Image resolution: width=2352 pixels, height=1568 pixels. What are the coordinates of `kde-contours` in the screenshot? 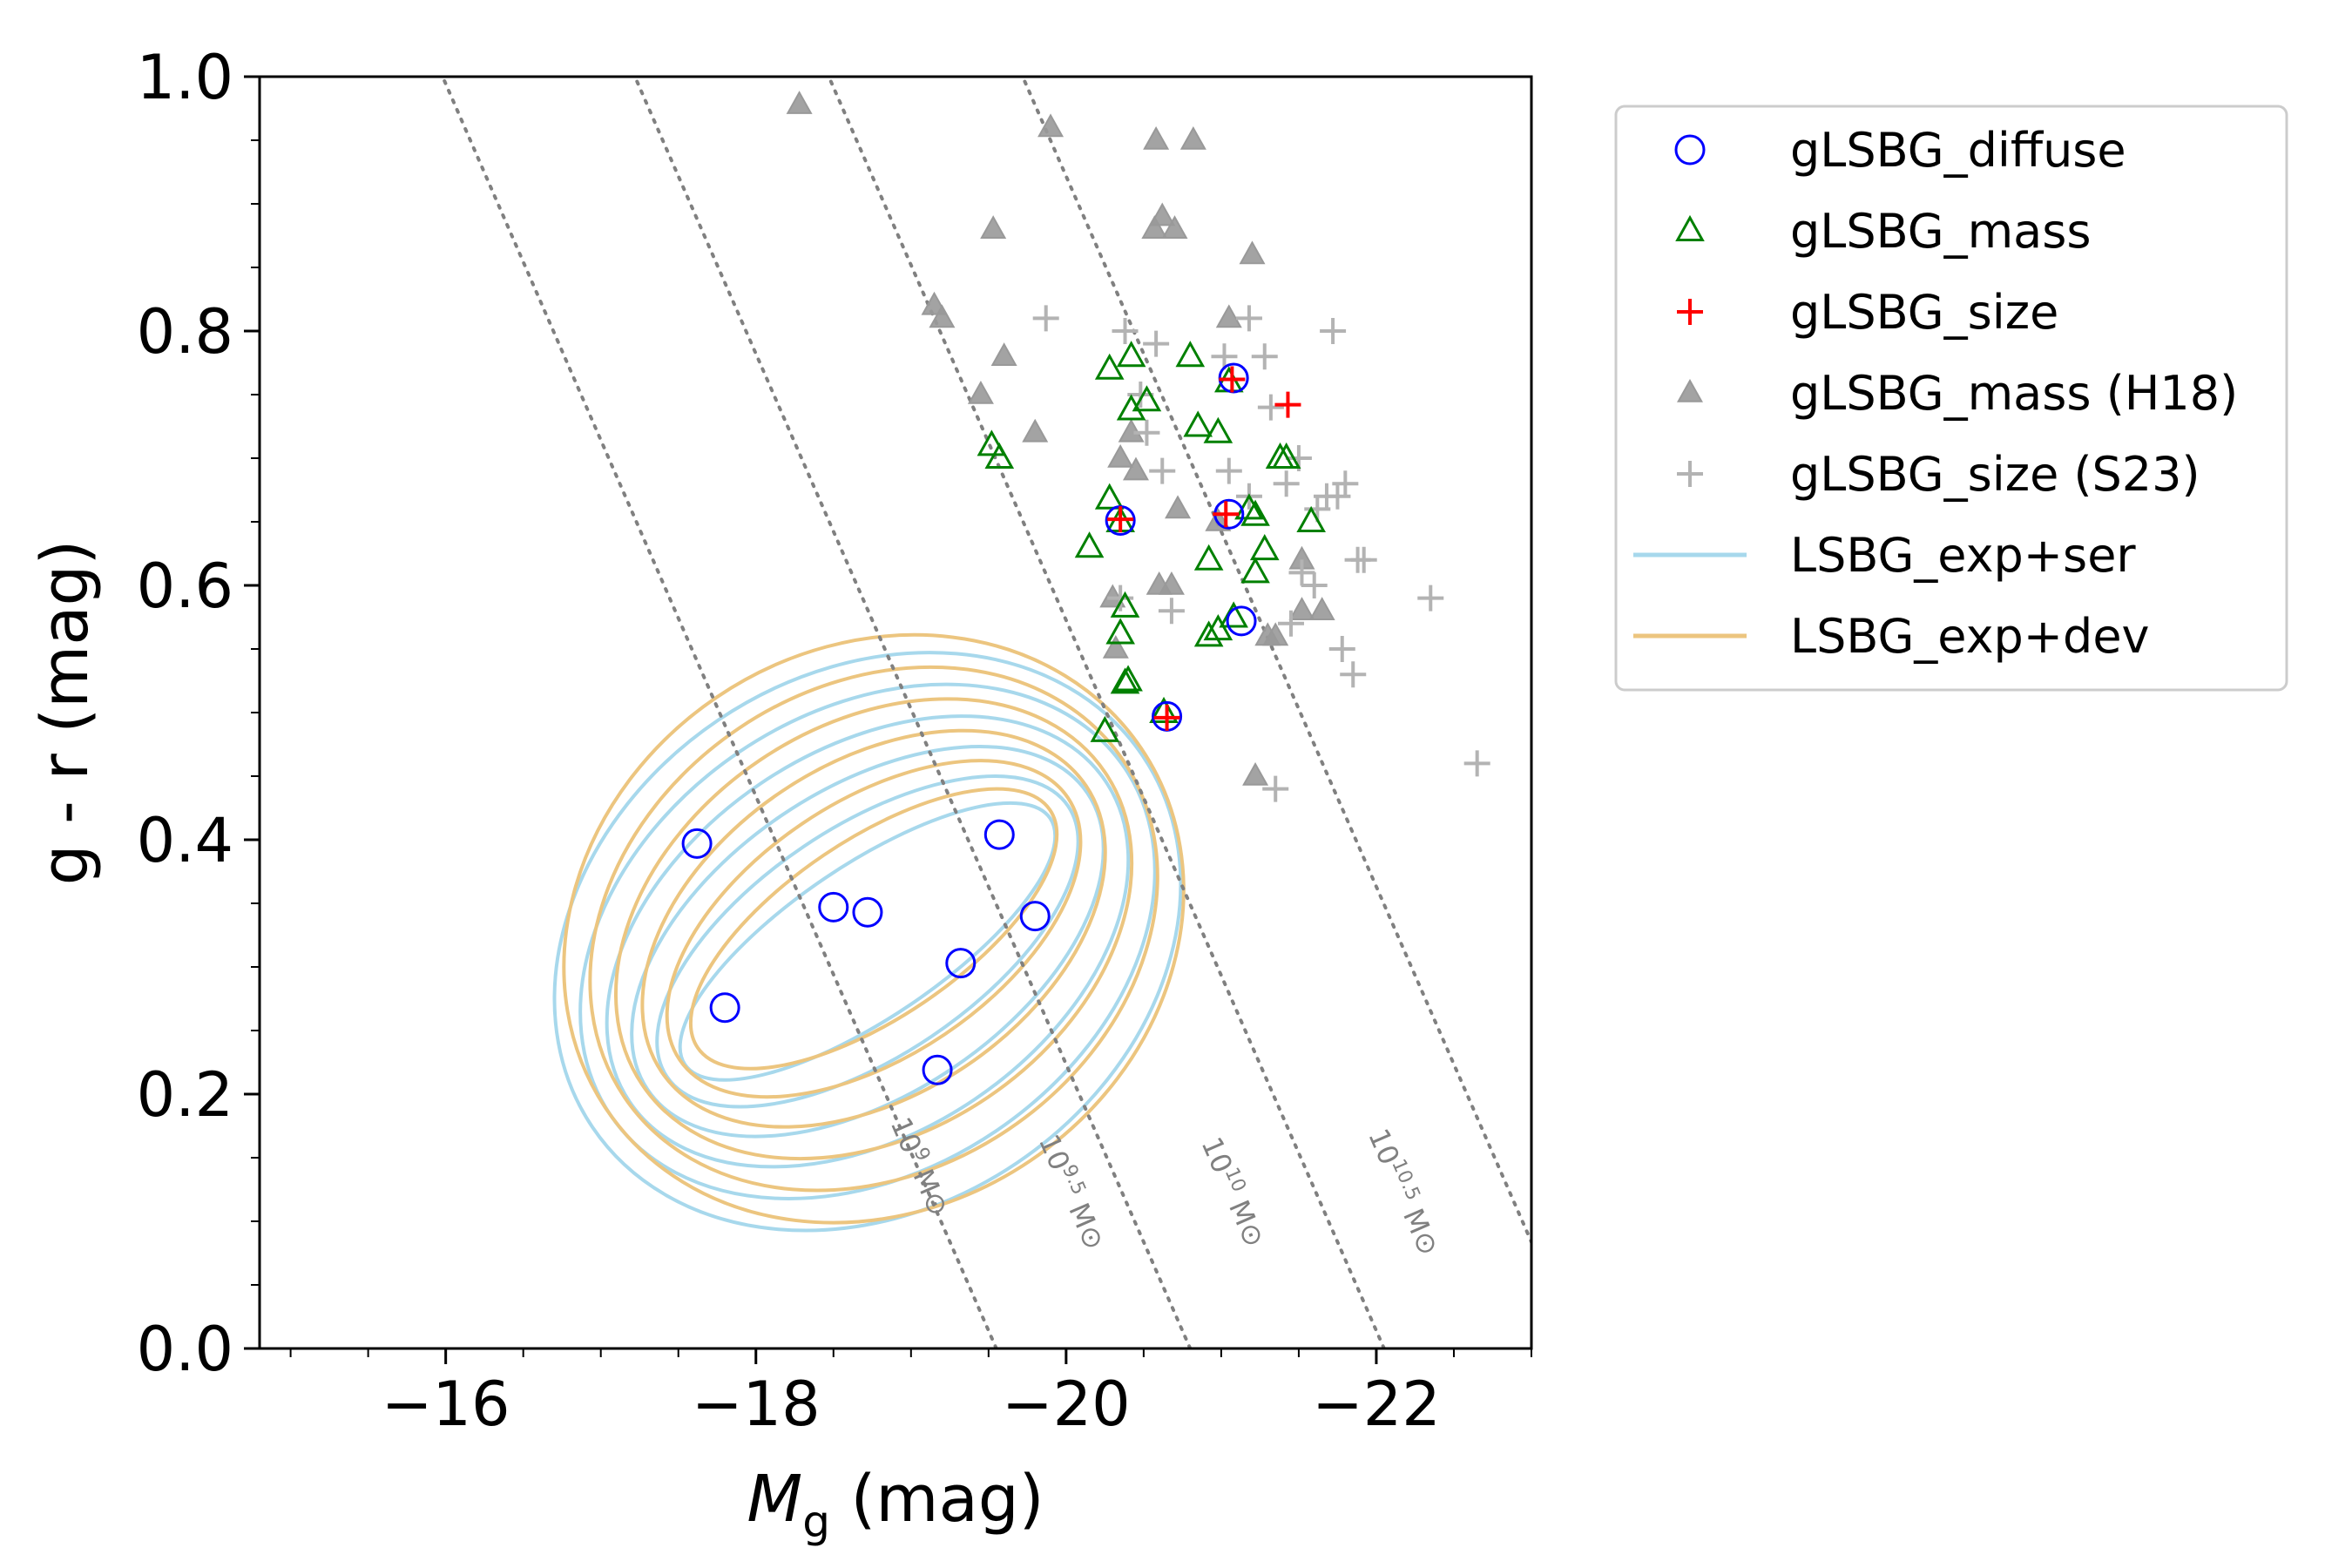 It's located at (869, 933).